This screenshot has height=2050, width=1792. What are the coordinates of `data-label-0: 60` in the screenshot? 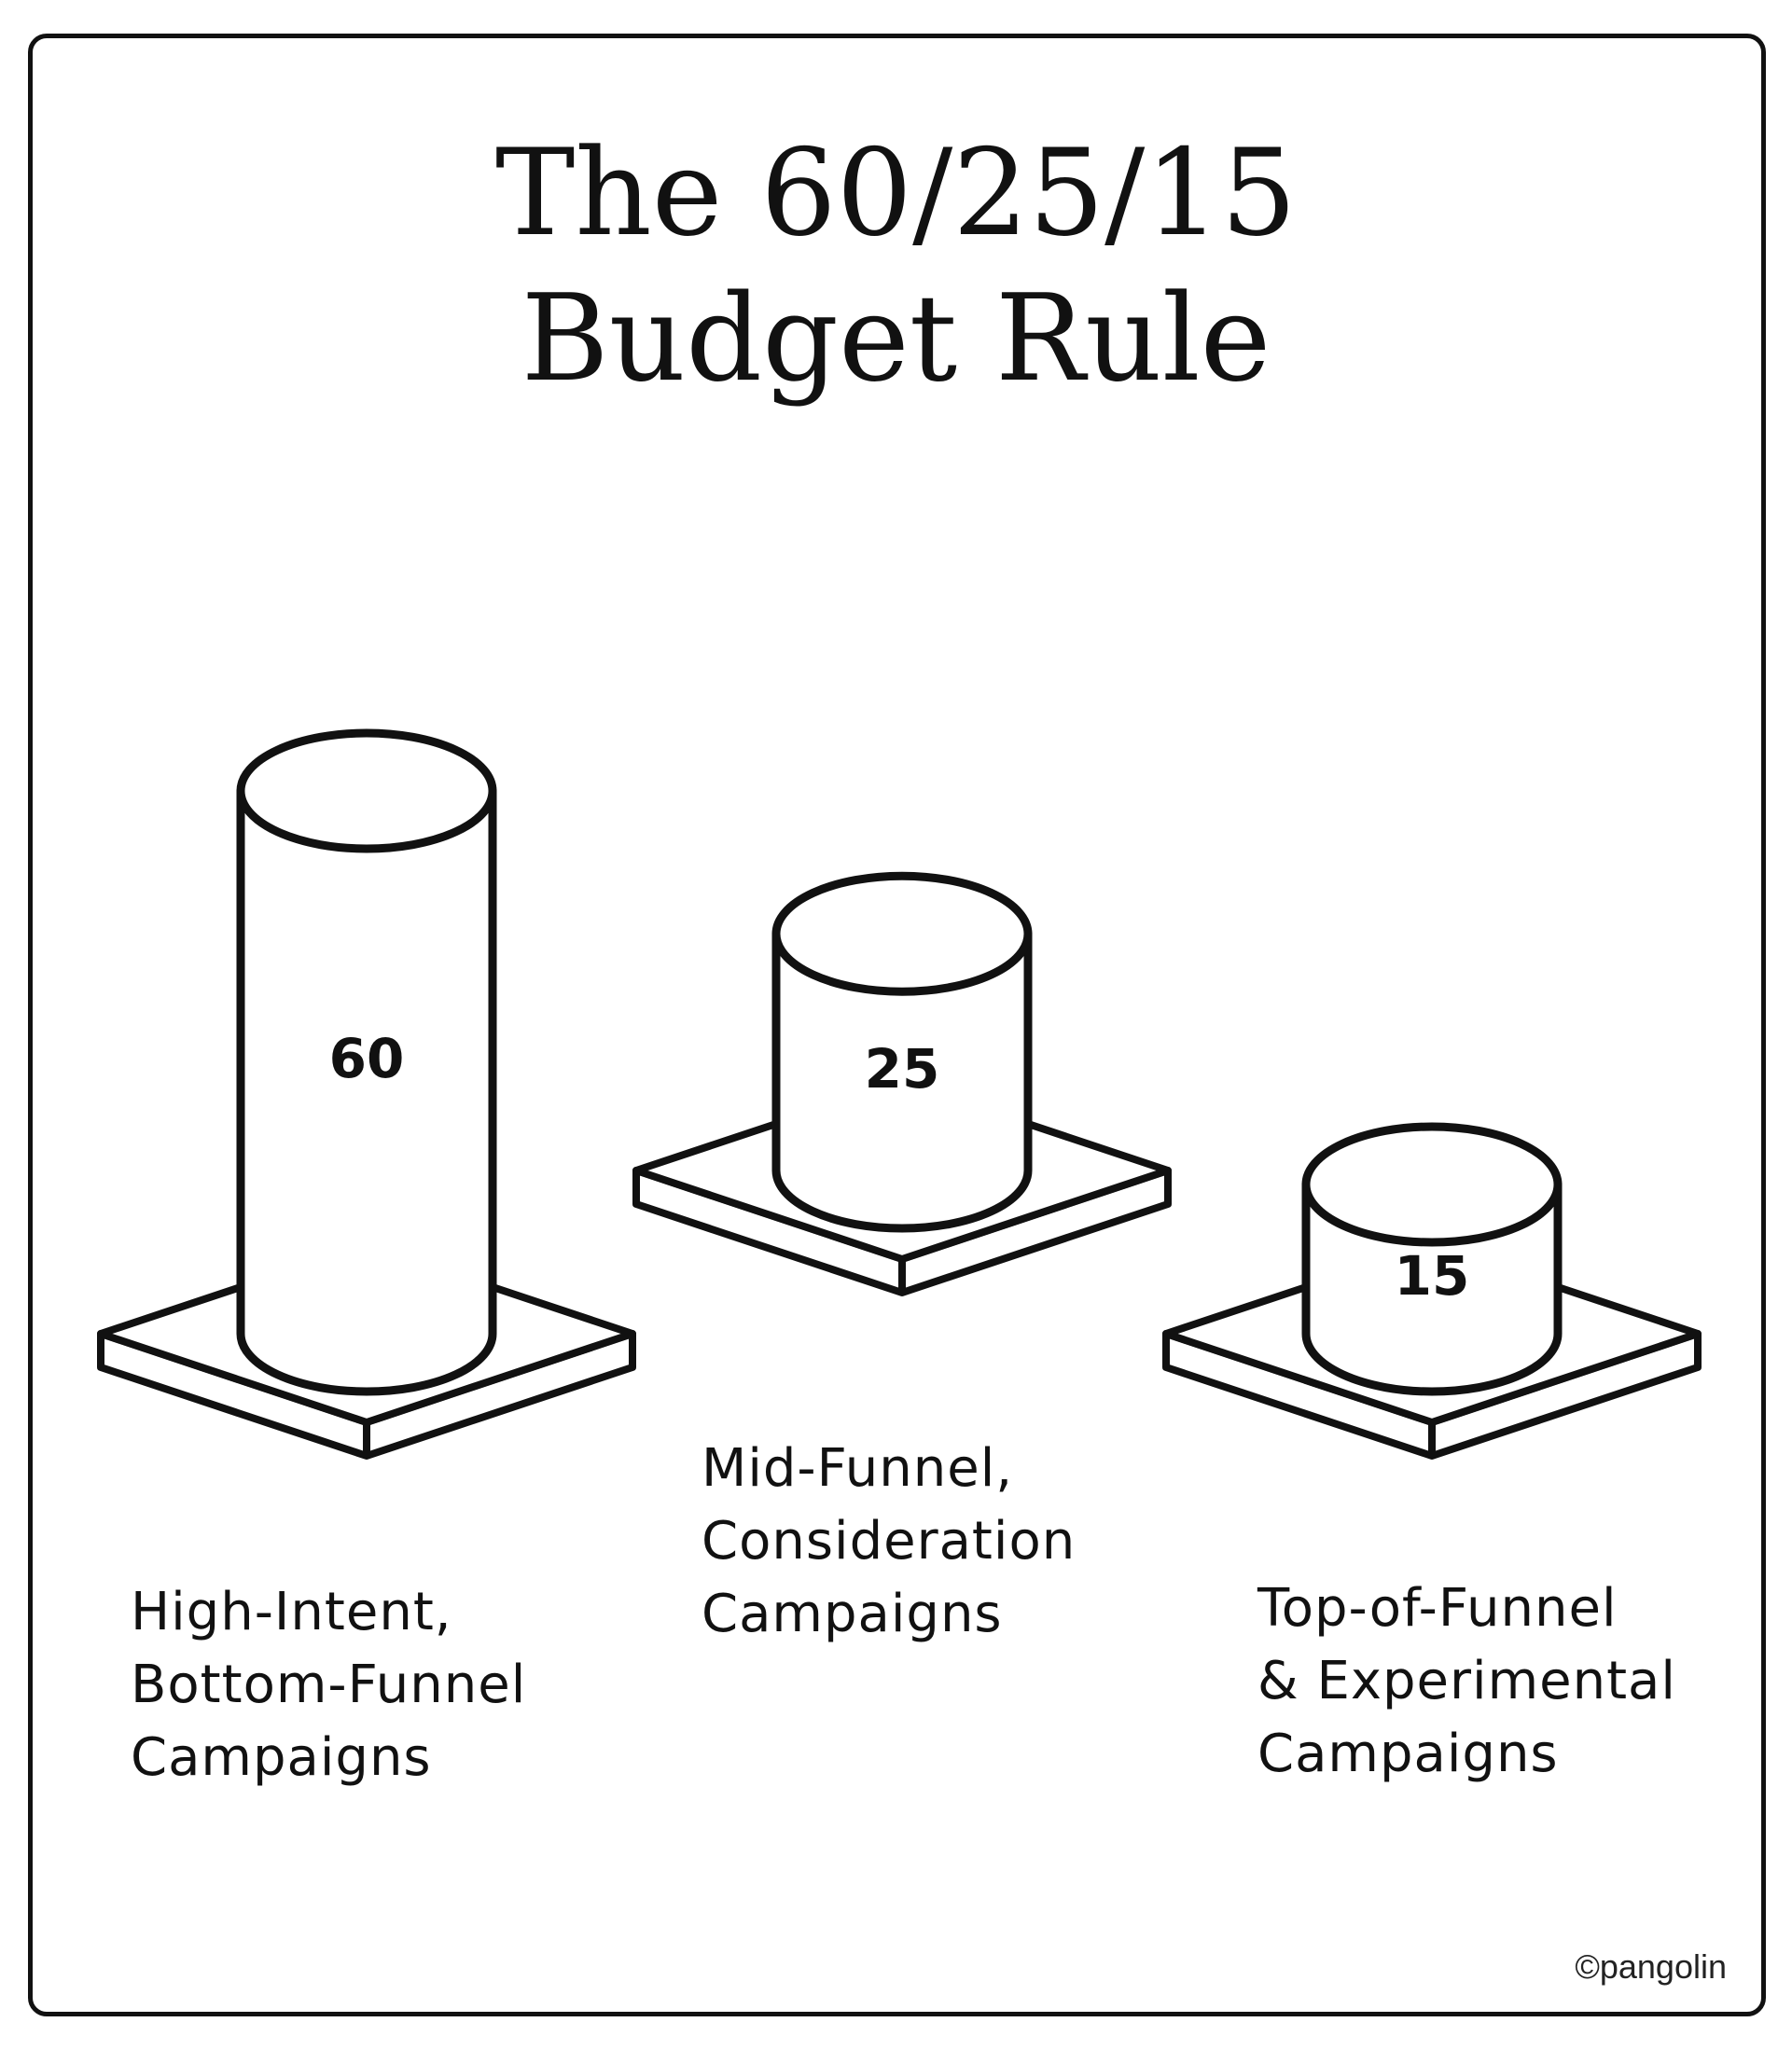 It's located at (367, 1058).